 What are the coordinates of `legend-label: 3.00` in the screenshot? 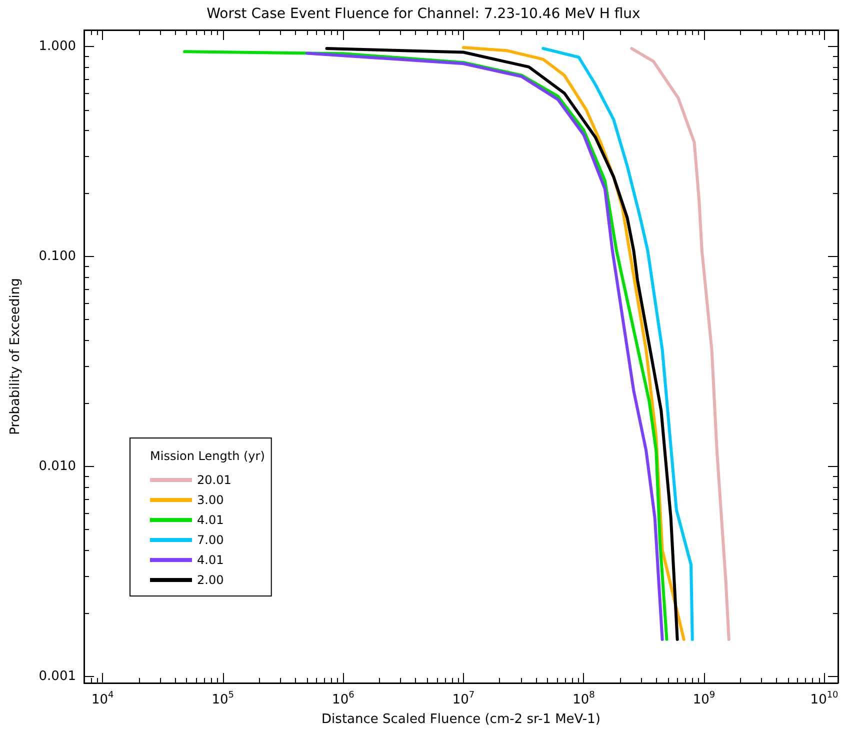 It's located at (210, 500).